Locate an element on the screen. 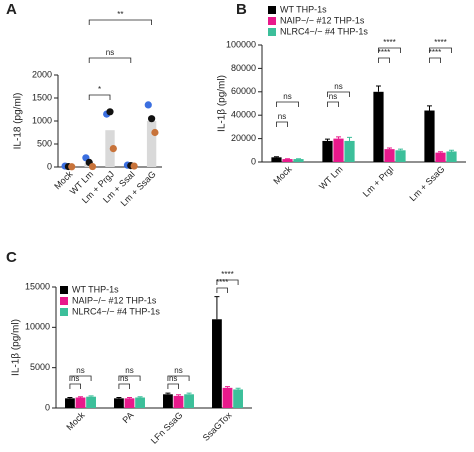 This screenshot has width=474, height=452. x-tick-label: LFn SsaG is located at coordinates (167, 428).